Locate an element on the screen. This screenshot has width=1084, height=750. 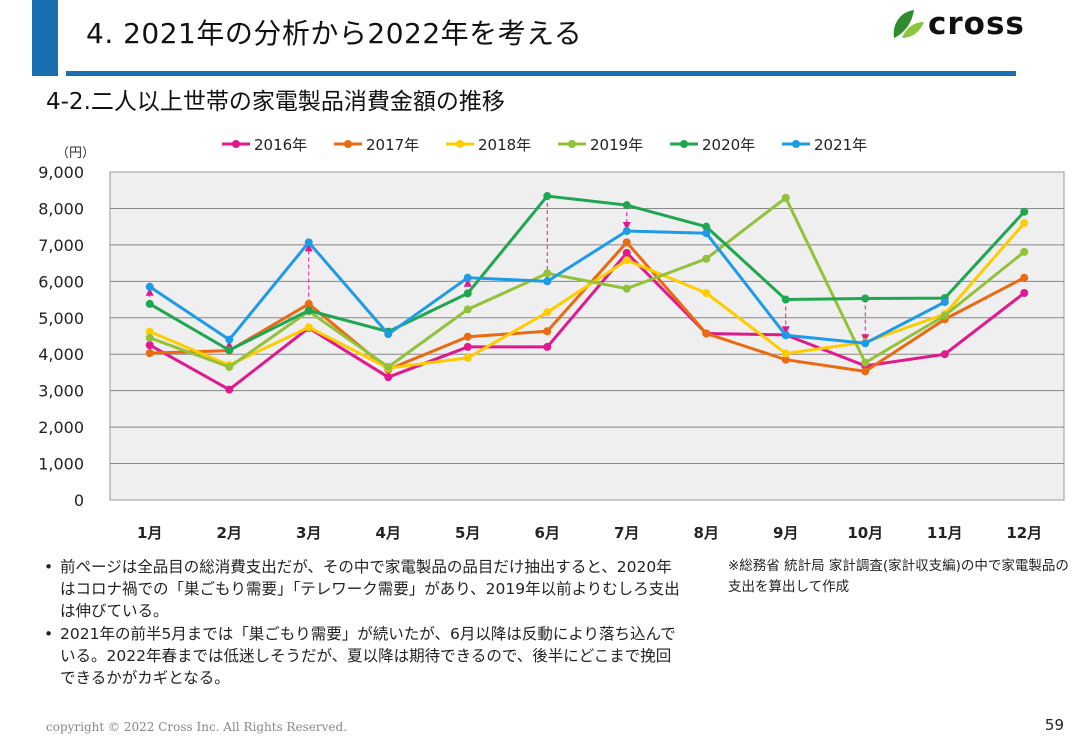
x-tick-label: 1月 is located at coordinates (149, 533).